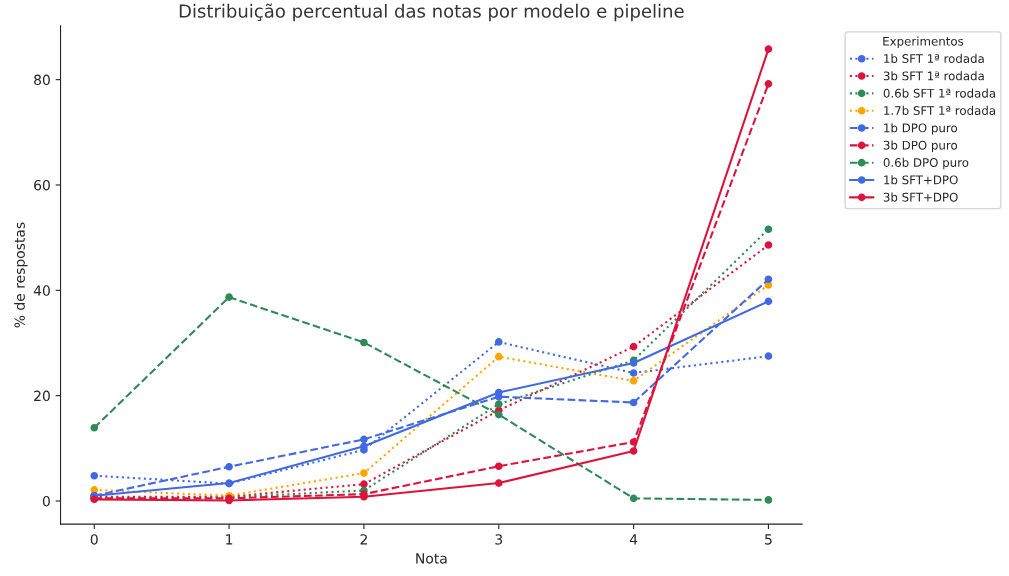  What do you see at coordinates (21, 275) in the screenshot?
I see `y-axis-title: % de respostas` at bounding box center [21, 275].